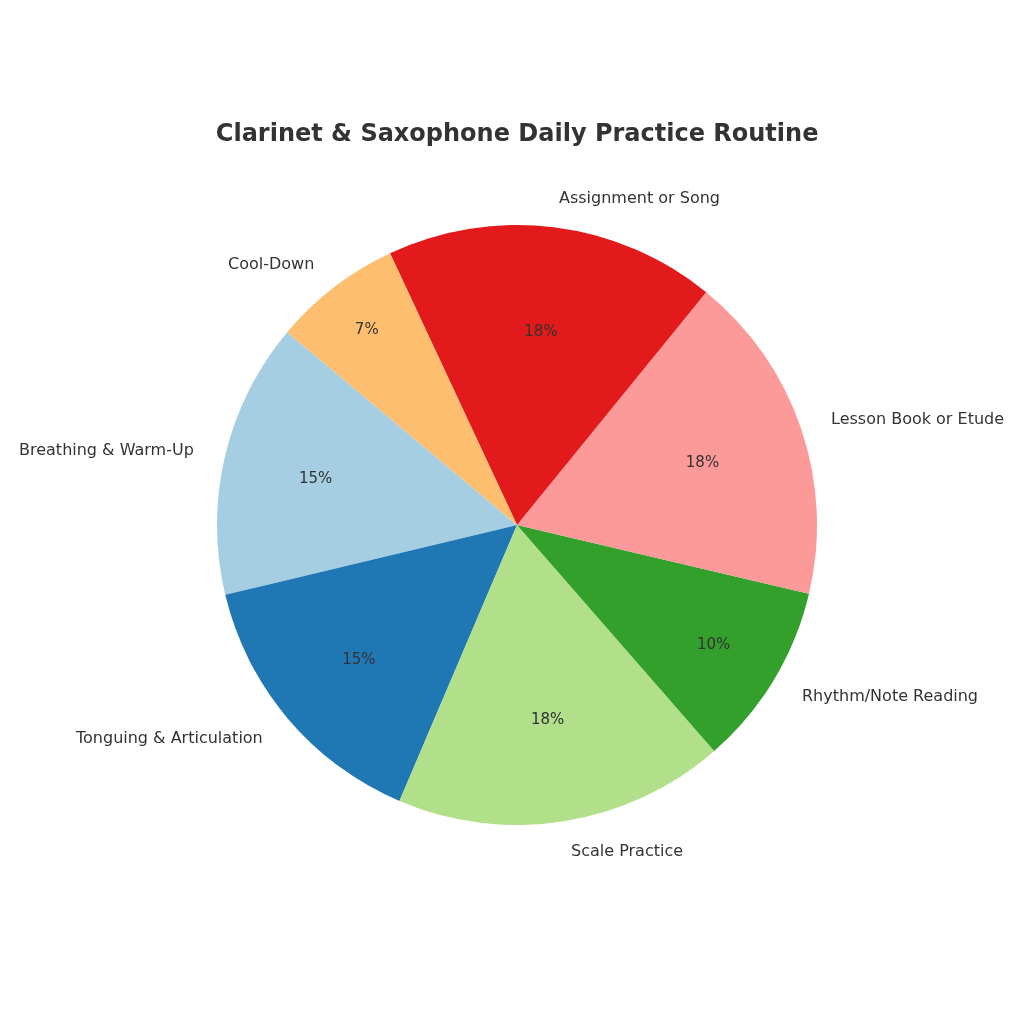  What do you see at coordinates (639, 197) in the screenshot?
I see `slice-label: Assignment or Song` at bounding box center [639, 197].